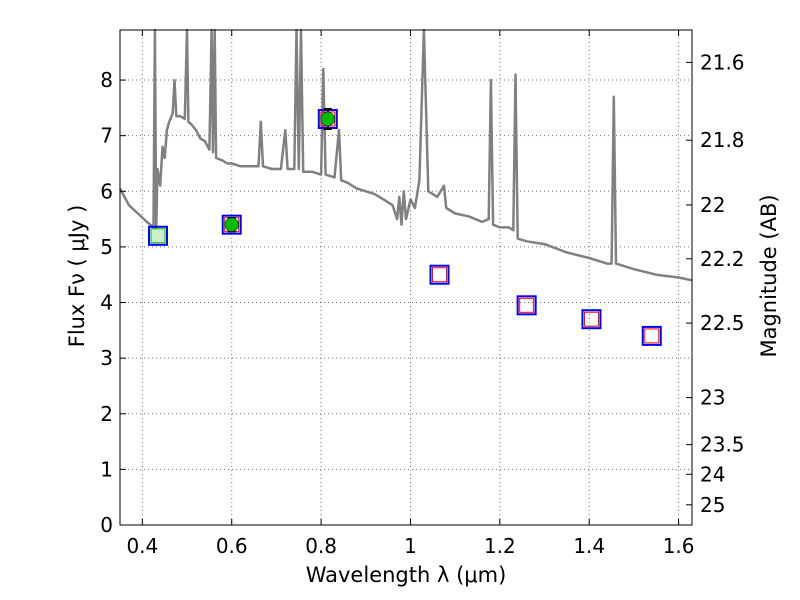 The width and height of the screenshot is (800, 600). I want to click on mag-tick-label: 22.2, so click(722, 259).